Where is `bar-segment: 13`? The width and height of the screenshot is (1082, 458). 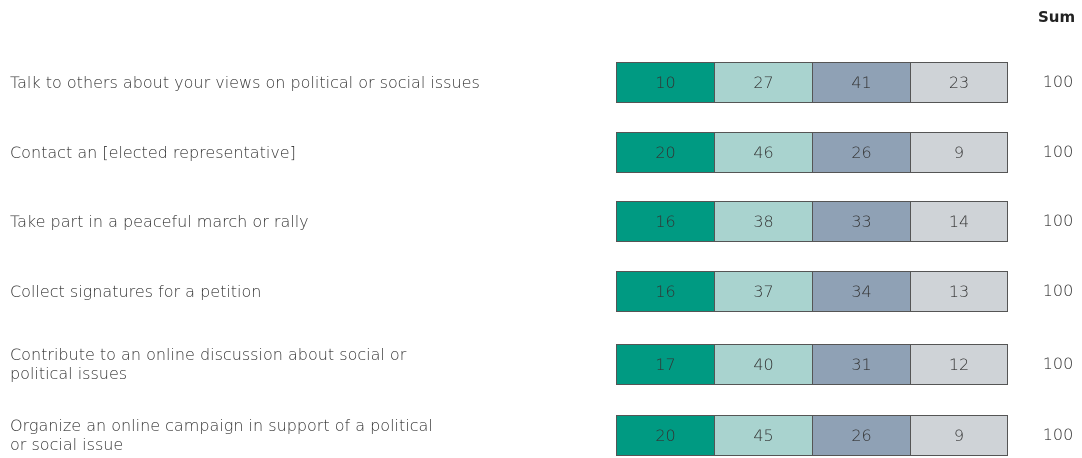
bar-segment: 13 is located at coordinates (959, 291).